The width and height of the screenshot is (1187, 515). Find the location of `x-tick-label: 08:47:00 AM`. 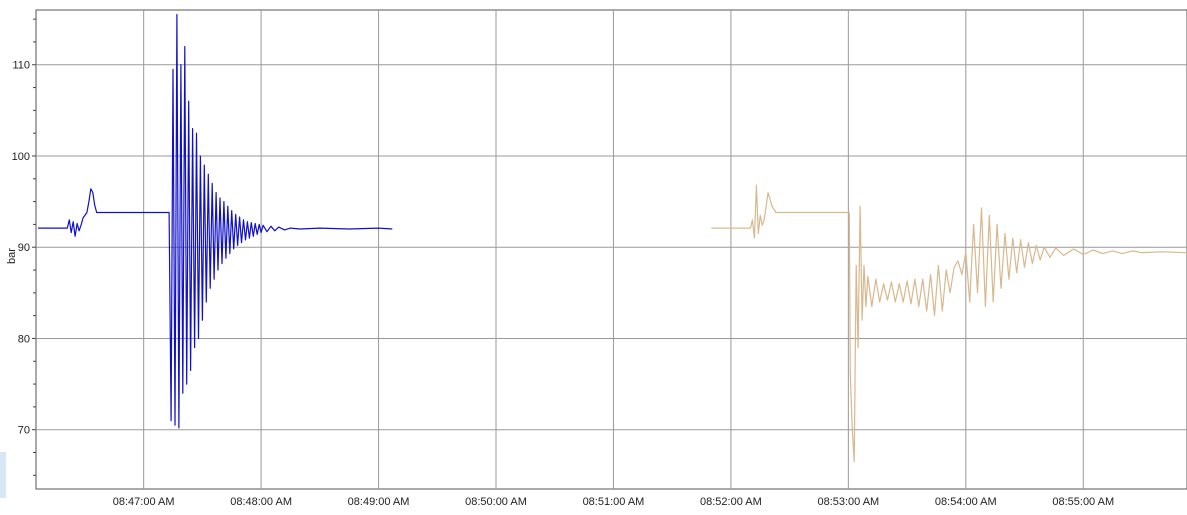

x-tick-label: 08:47:00 AM is located at coordinates (144, 502).